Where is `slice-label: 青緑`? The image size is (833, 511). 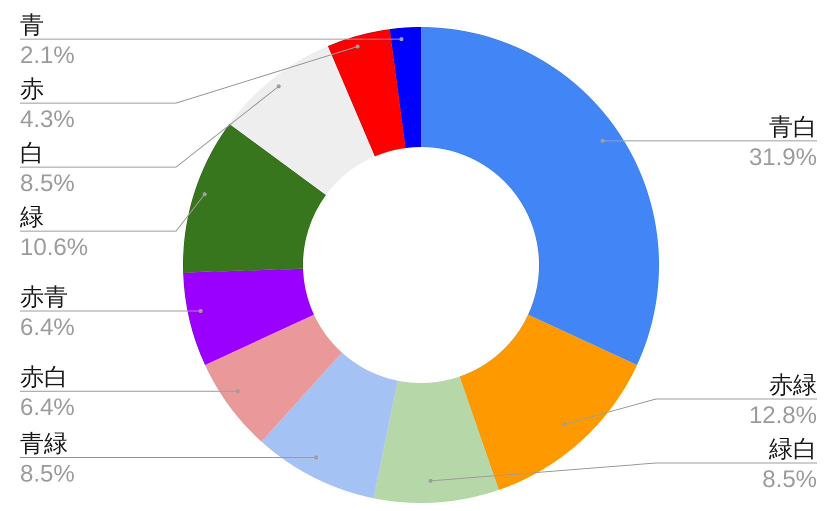
slice-label: 青緑 is located at coordinates (44, 444).